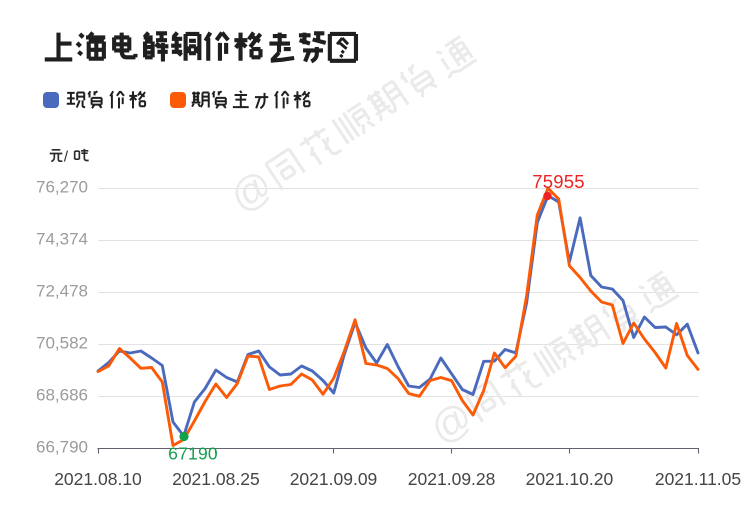  What do you see at coordinates (62, 447) in the screenshot?
I see `svg-text: 66,790` at bounding box center [62, 447].